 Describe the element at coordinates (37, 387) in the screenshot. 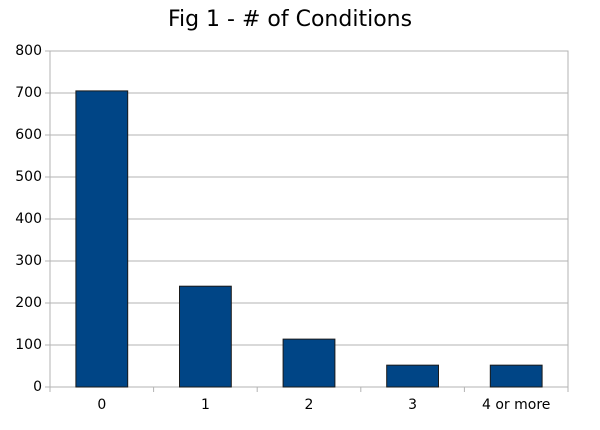

I see `y-tick-label: 0` at that location.